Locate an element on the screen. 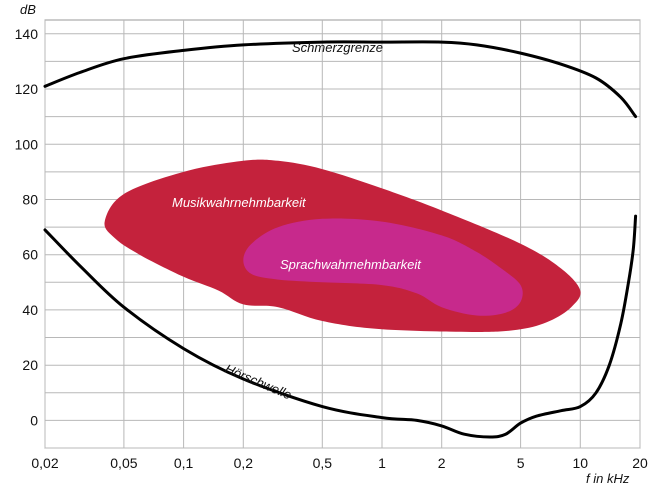 The height and width of the screenshot is (500, 660). y-tick-label: 60 is located at coordinates (30, 255).